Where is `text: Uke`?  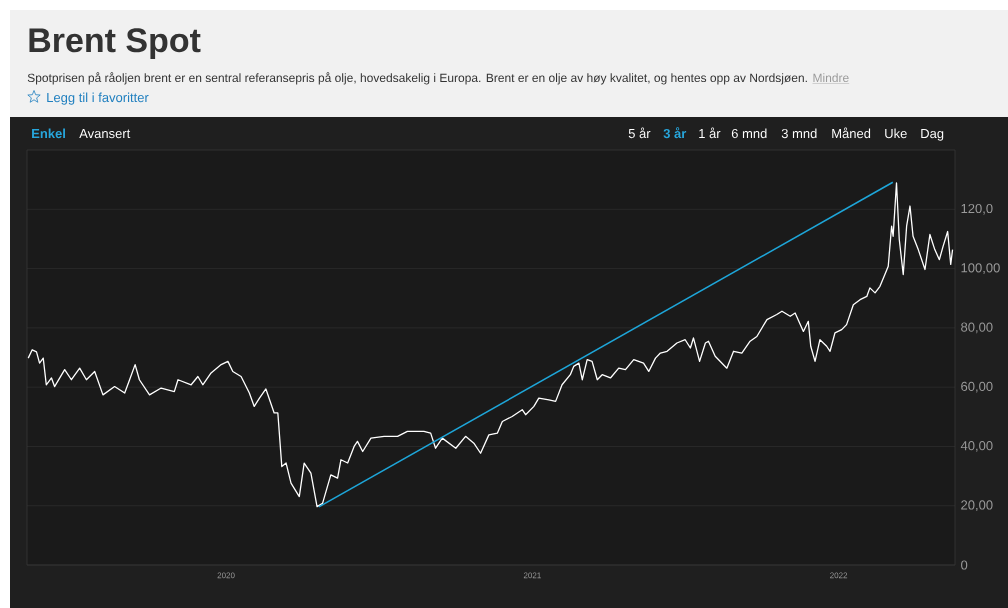 text: Uke is located at coordinates (896, 133).